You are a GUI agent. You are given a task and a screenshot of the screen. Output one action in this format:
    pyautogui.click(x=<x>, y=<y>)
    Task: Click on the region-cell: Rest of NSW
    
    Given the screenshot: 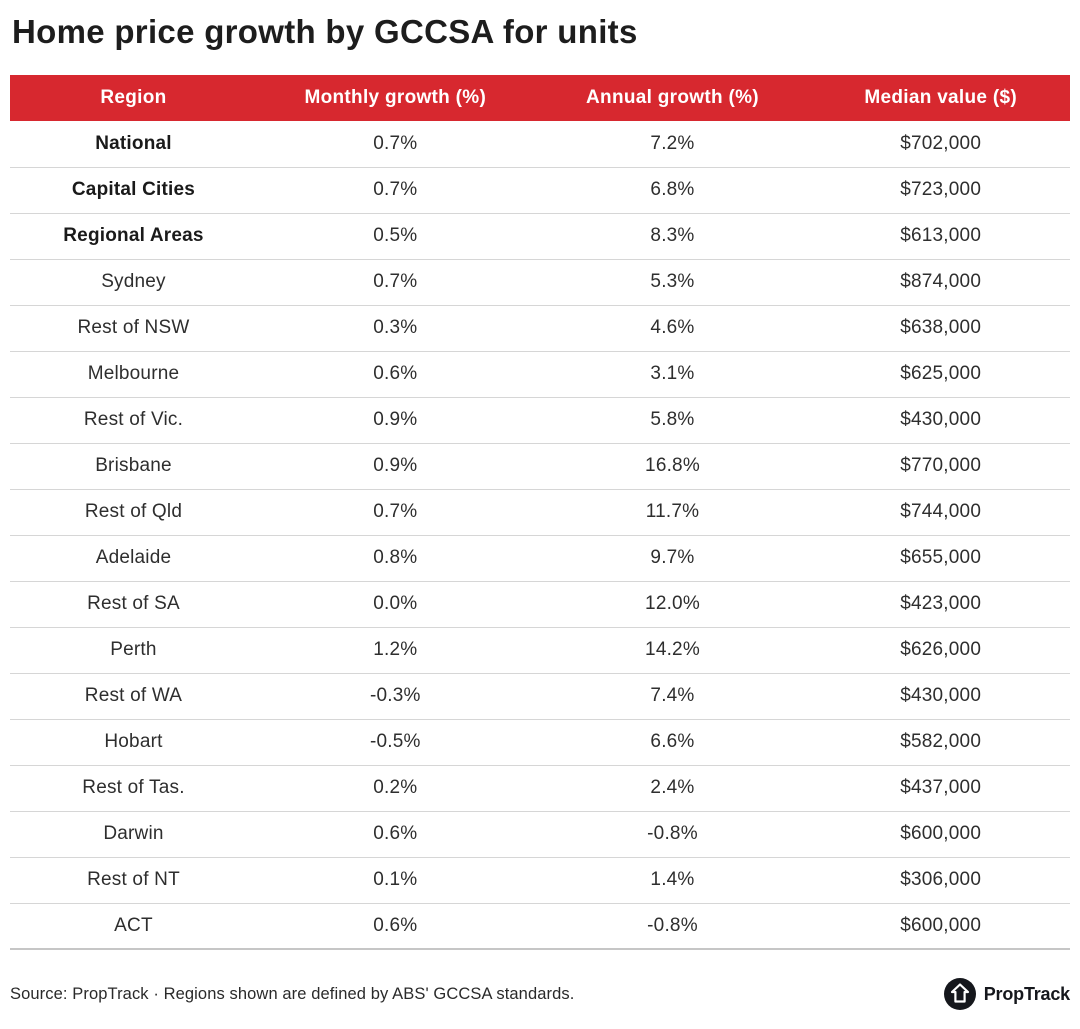 What is the action you would take?
    pyautogui.click(x=133, y=328)
    